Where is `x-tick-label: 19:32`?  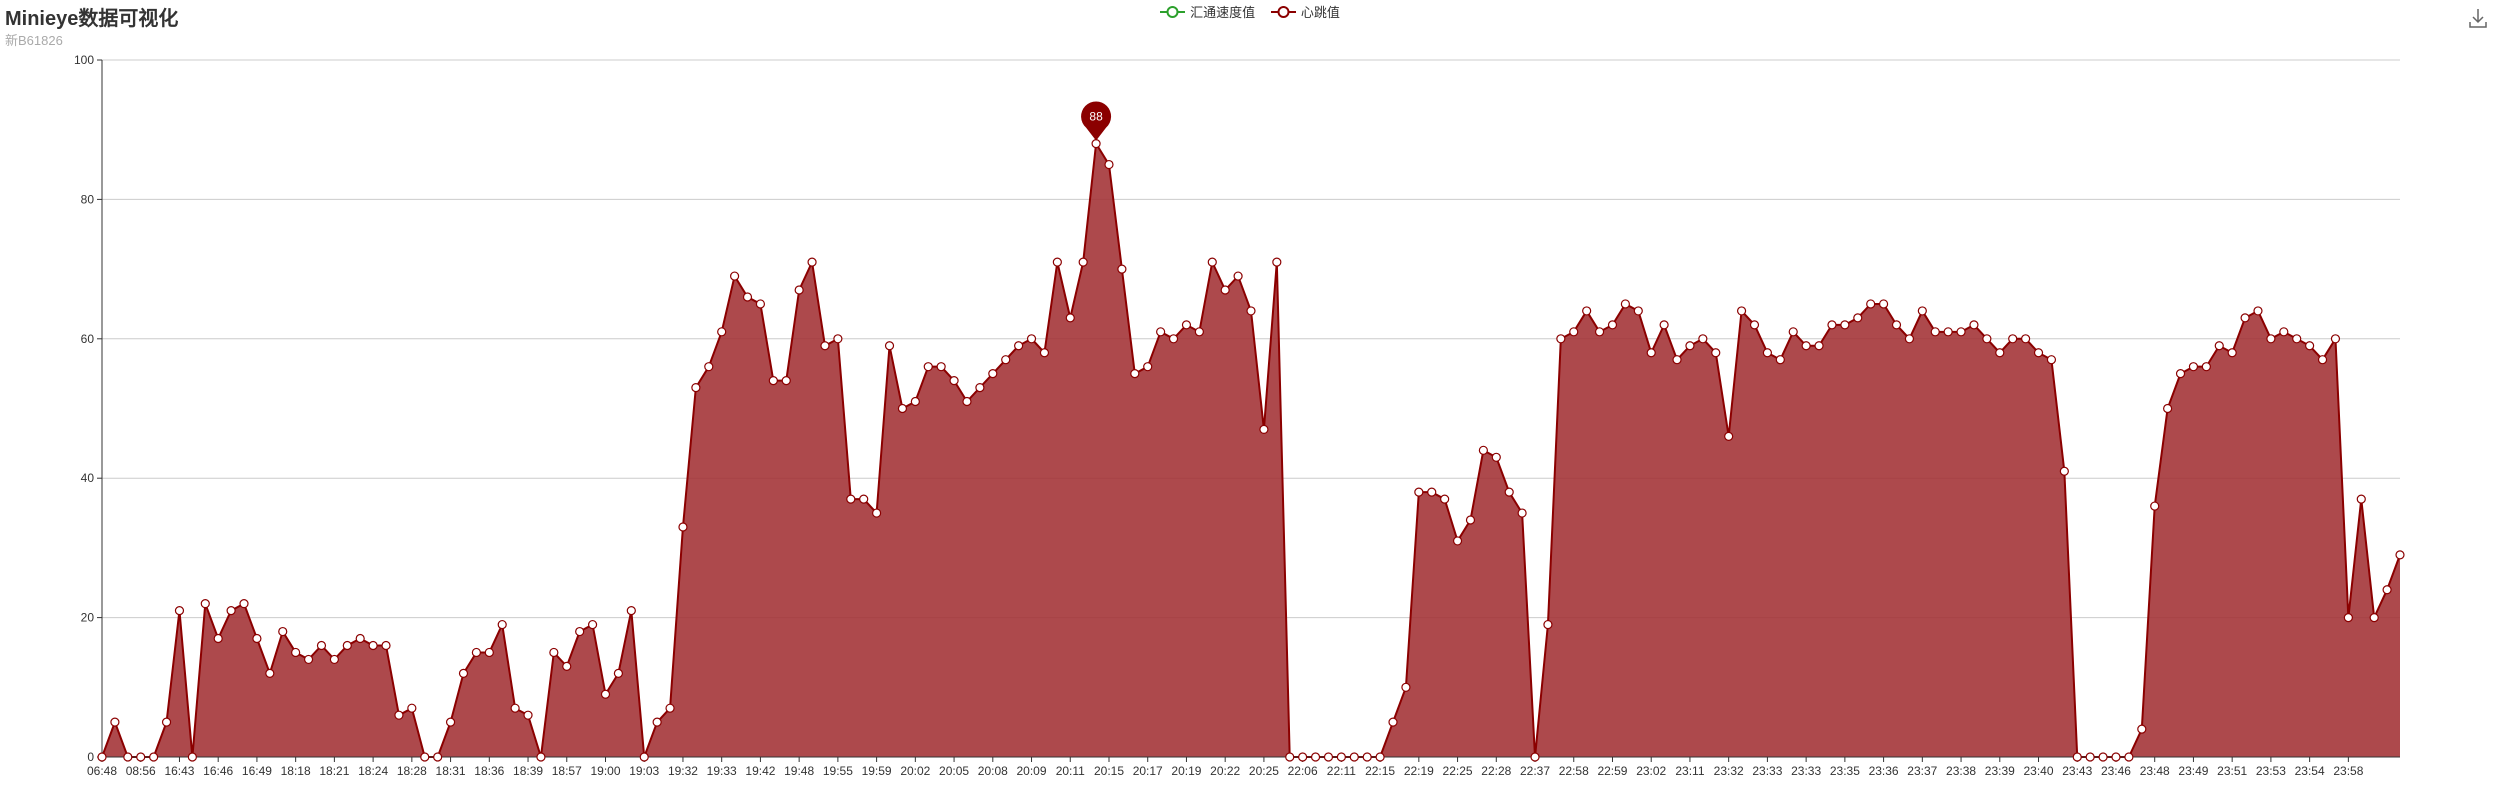 x-tick-label: 19:32 is located at coordinates (683, 771).